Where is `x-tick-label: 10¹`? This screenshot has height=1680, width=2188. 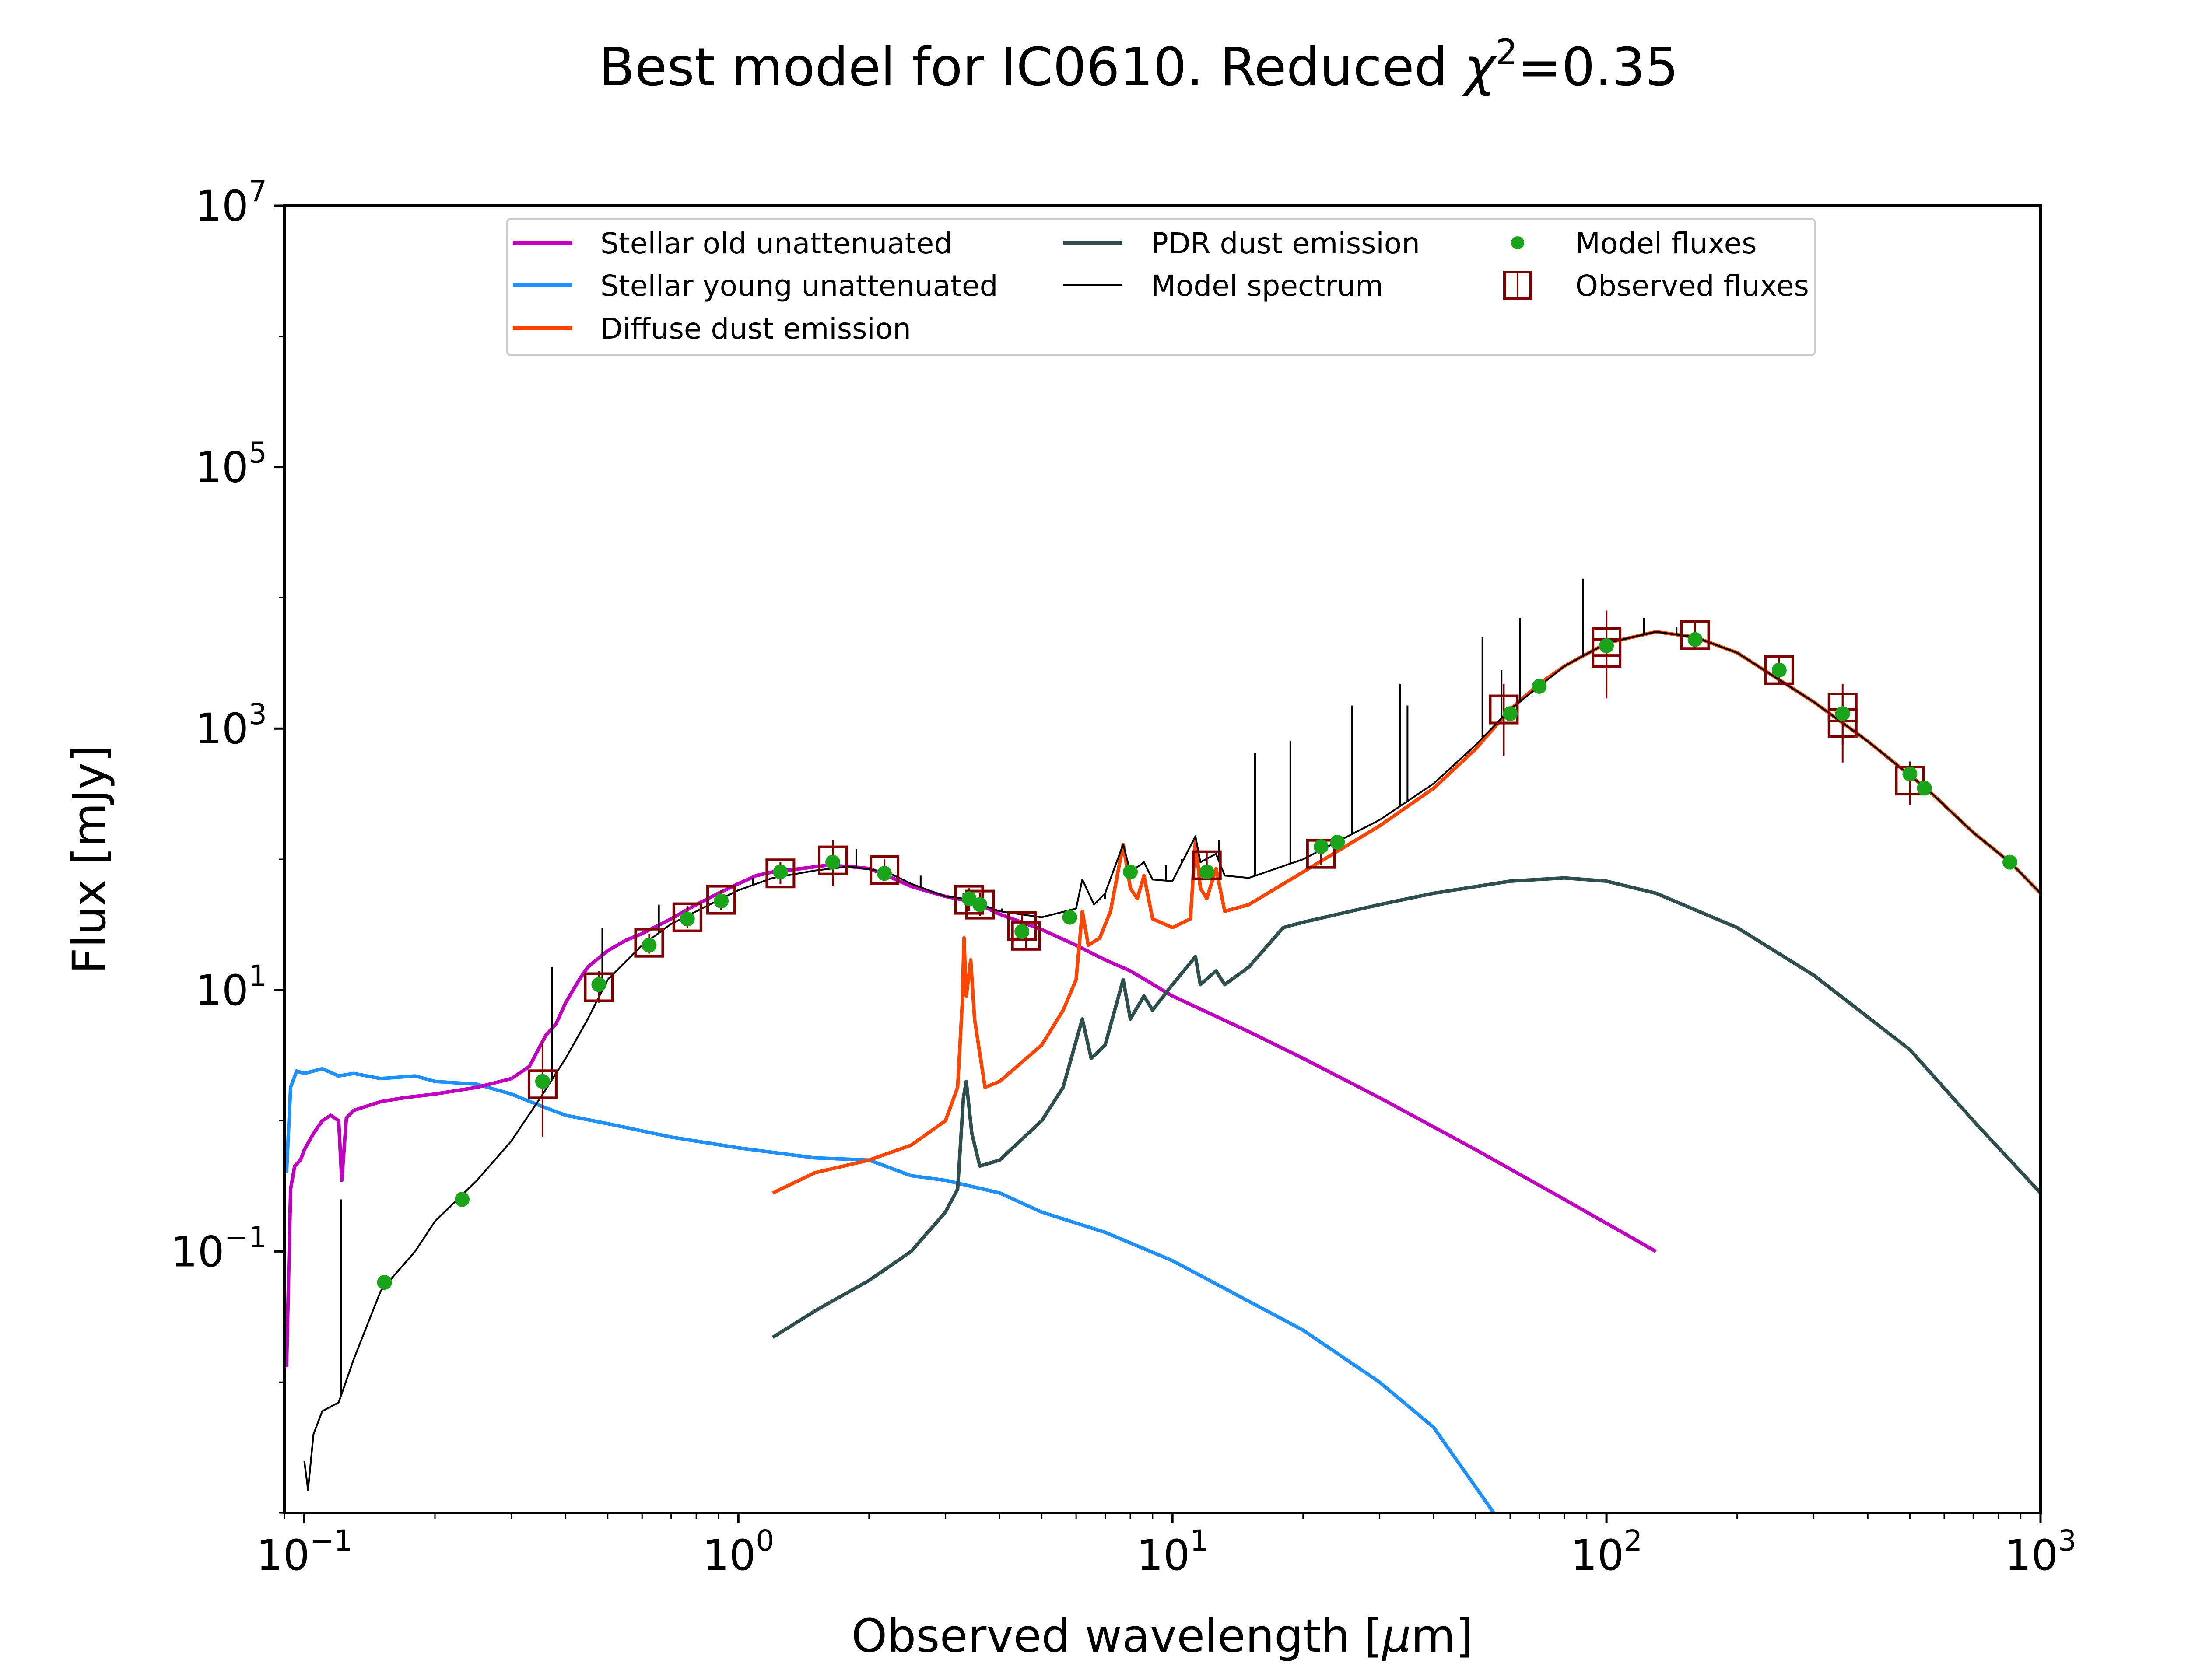
x-tick-label: 10¹ is located at coordinates (1172, 1552).